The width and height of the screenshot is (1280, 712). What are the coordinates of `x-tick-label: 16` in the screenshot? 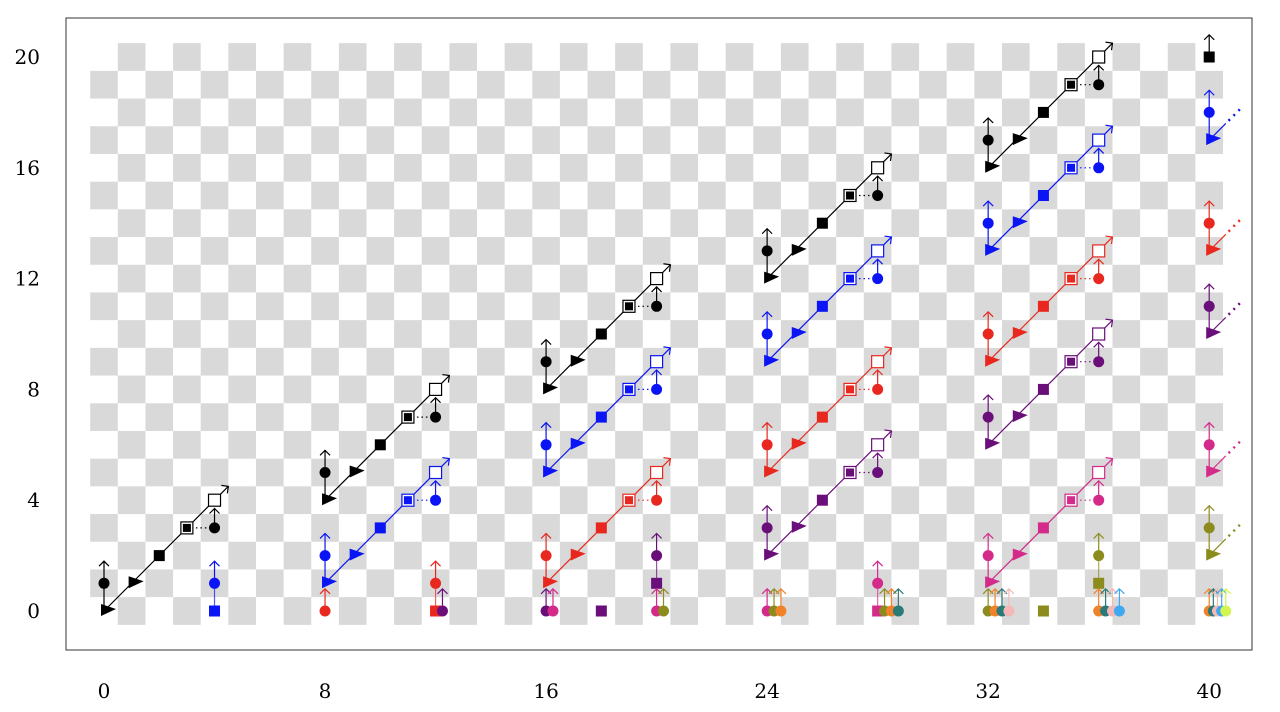 It's located at (545, 691).